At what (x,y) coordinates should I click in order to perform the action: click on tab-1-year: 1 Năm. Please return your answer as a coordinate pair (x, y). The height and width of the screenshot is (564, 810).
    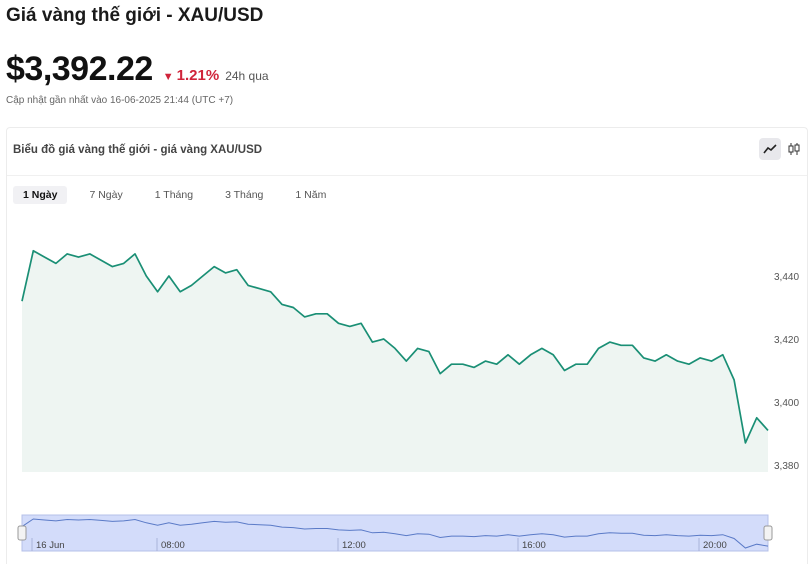
    Looking at the image, I should click on (311, 195).